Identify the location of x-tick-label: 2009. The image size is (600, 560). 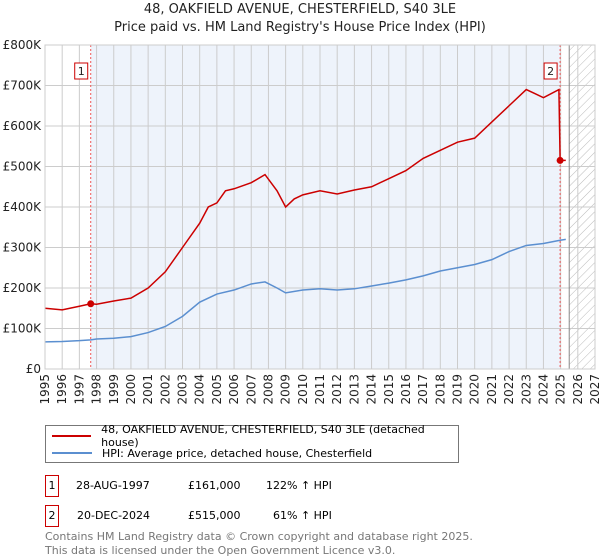
(286, 389).